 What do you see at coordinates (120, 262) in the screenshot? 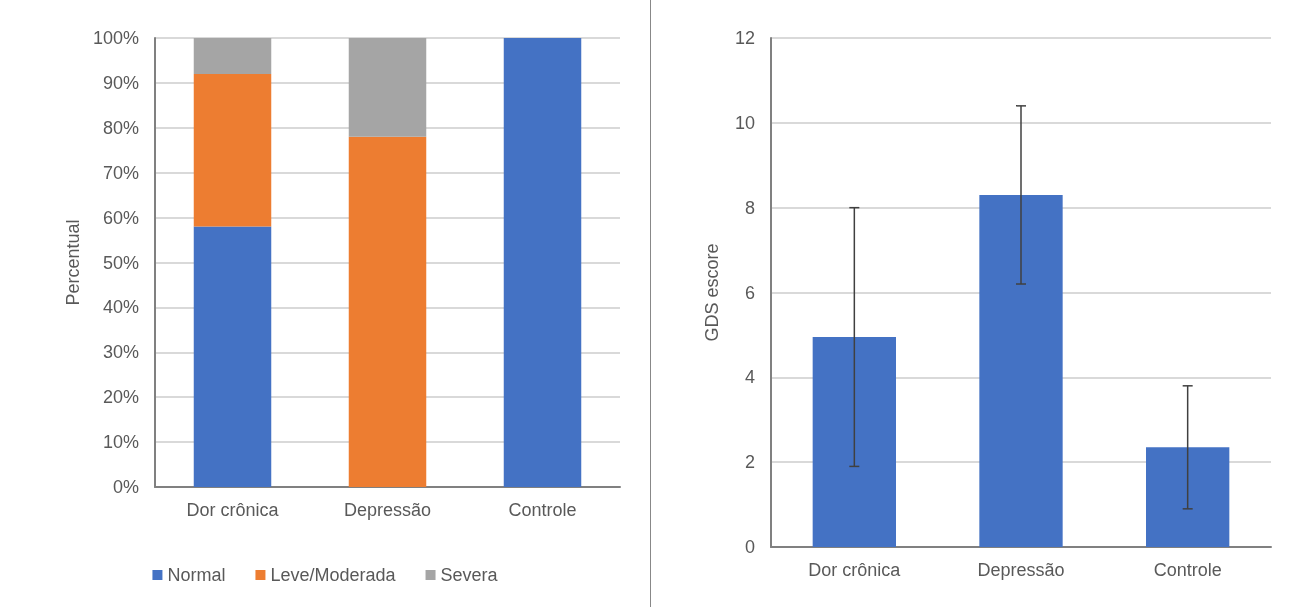
I see `y-tick-label: 50%` at bounding box center [120, 262].